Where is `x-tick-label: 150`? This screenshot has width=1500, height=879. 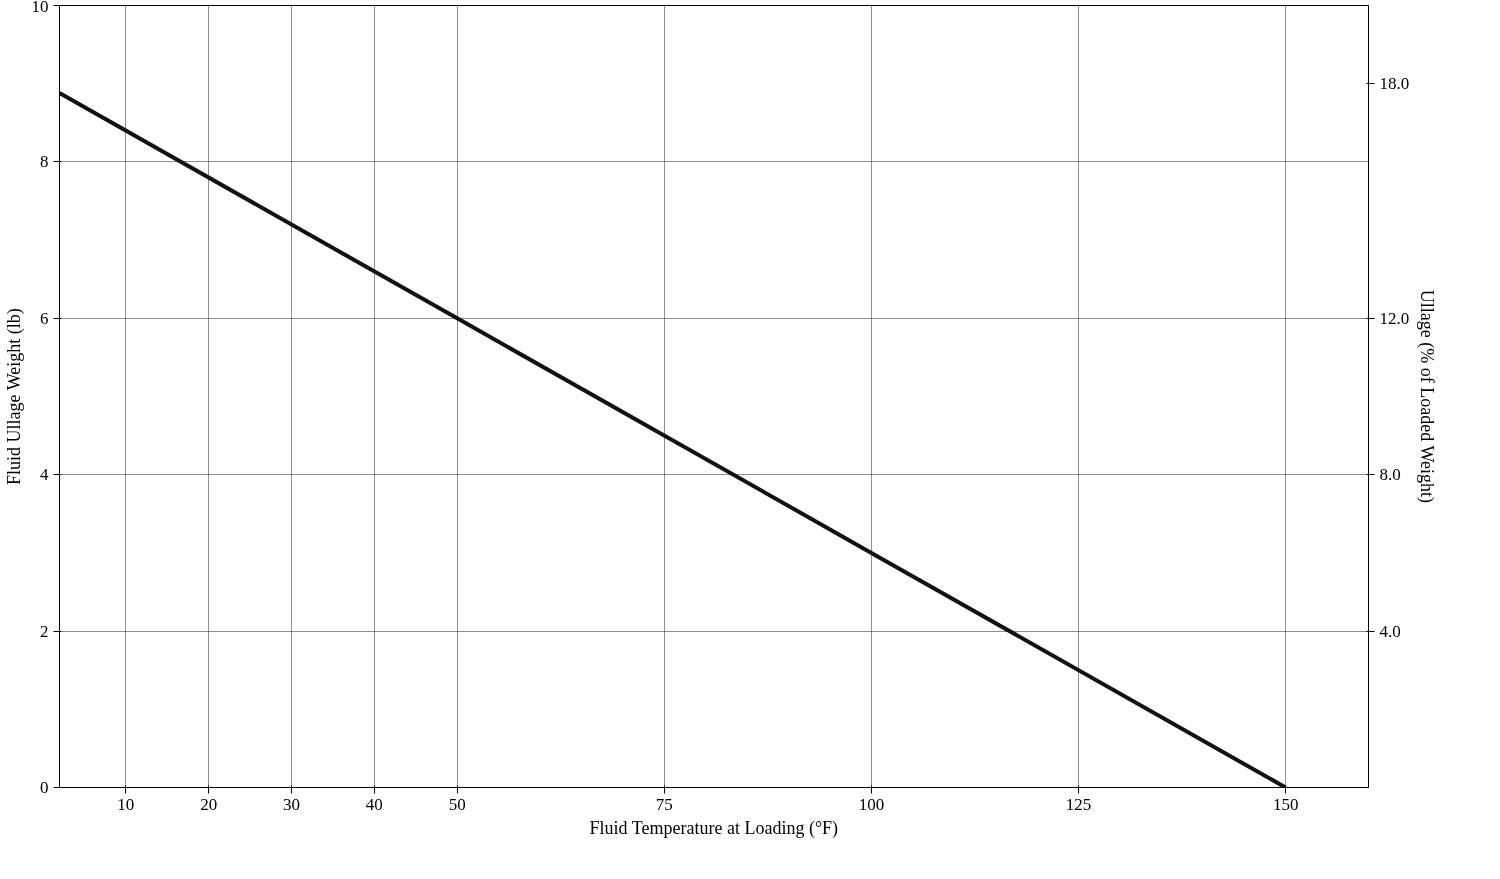
x-tick-label: 150 is located at coordinates (1285, 804).